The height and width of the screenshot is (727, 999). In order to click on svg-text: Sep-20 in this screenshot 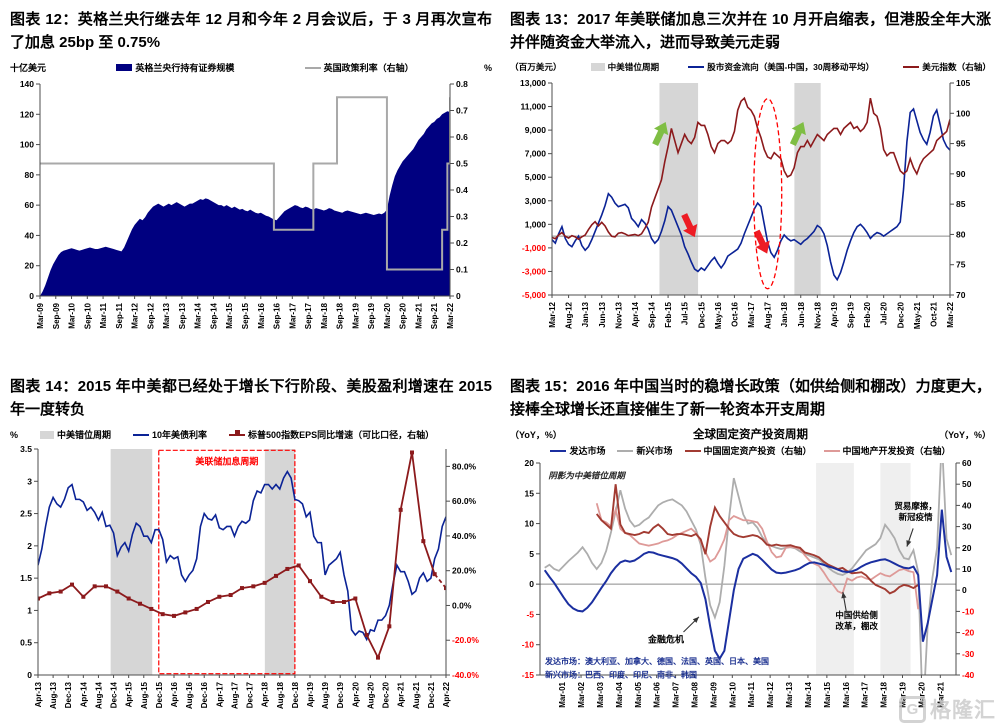, I will do `click(403, 315)`.